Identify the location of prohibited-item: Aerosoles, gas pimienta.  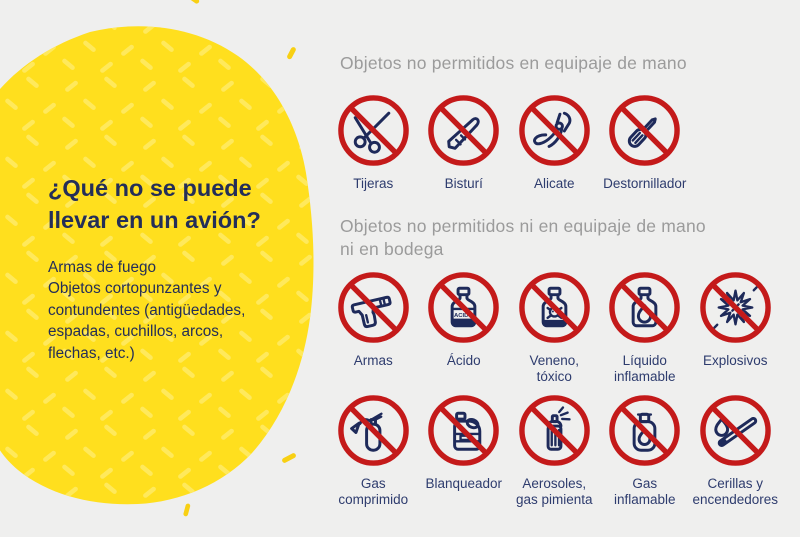
(554, 450).